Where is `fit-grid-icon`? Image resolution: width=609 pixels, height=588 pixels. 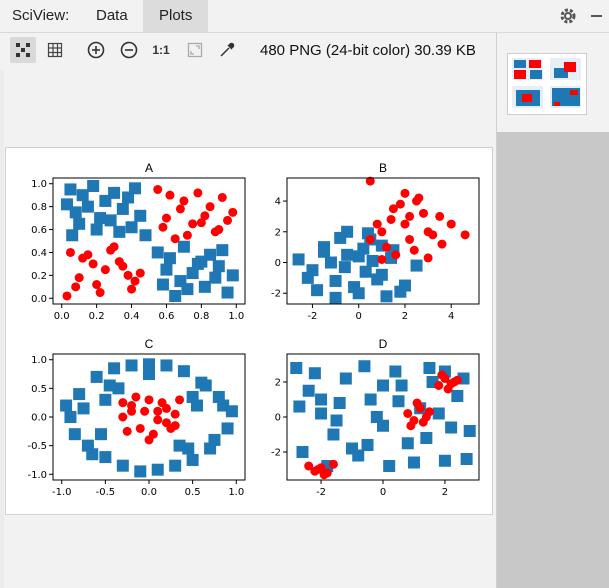 fit-grid-icon is located at coordinates (23, 50).